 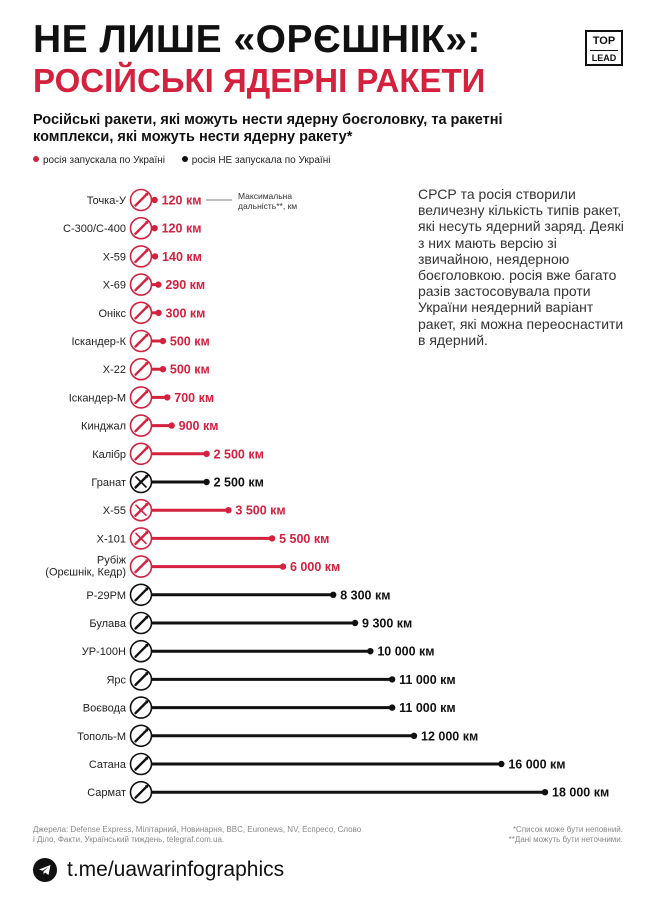 I want to click on chart-row: Іскандер-М 700 км, so click(x=141, y=397).